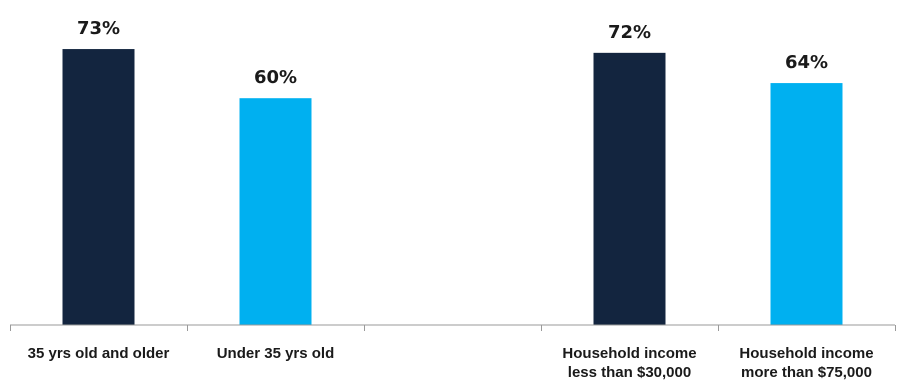 This screenshot has height=388, width=902. Describe the element at coordinates (276, 353) in the screenshot. I see `category-label-2-line-1: Under 35 yrs old` at that location.